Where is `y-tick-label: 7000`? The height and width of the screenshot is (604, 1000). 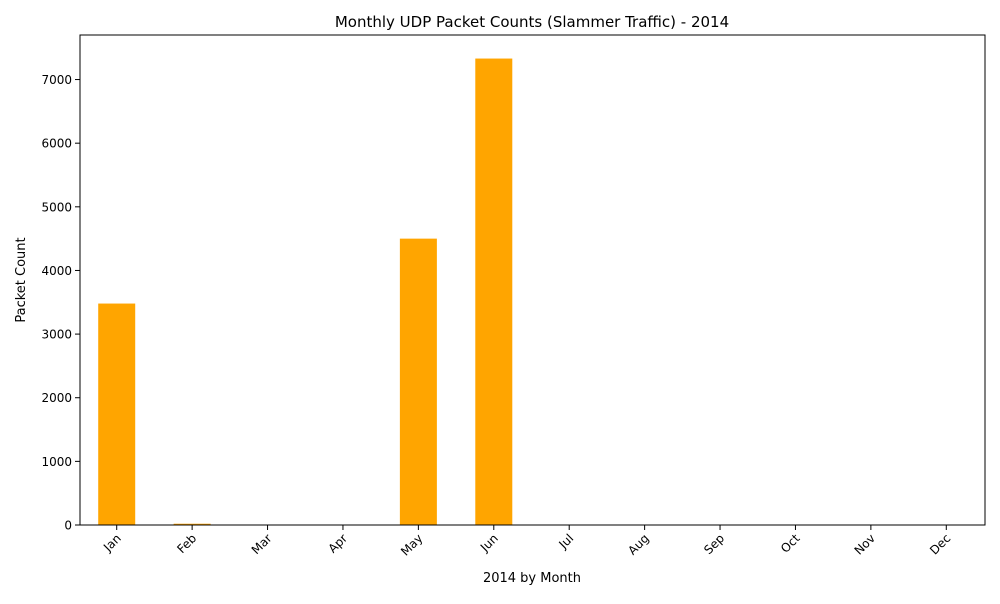
y-tick-label: 7000 is located at coordinates (56, 80).